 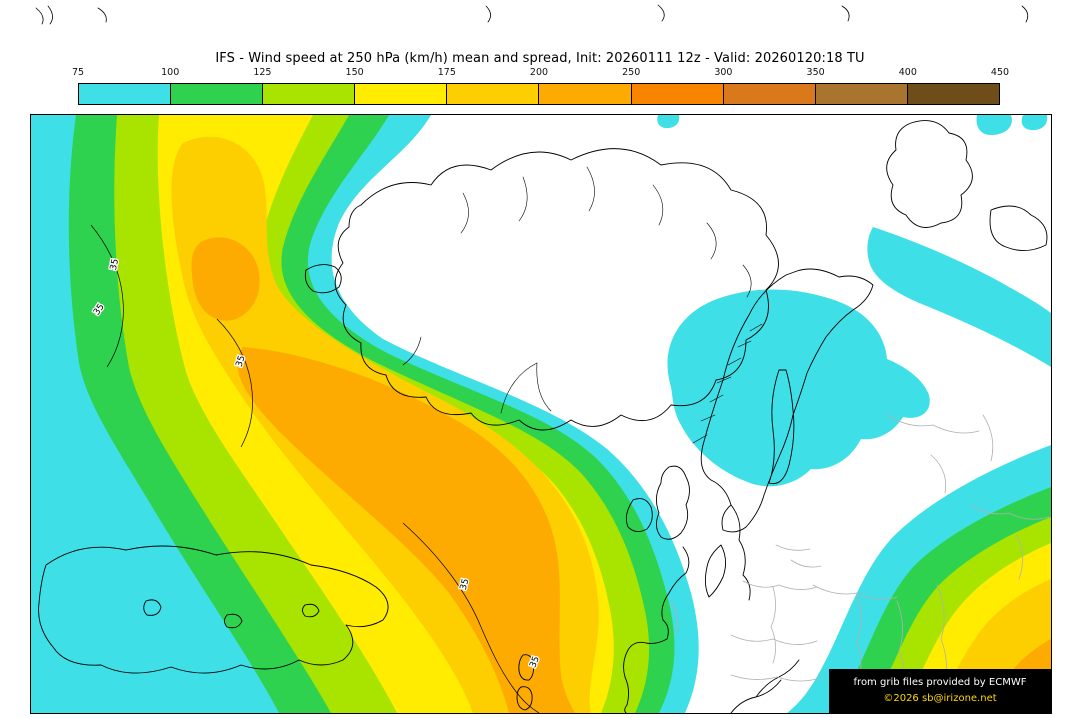 I want to click on top-fragment-marks, so click(x=532, y=14).